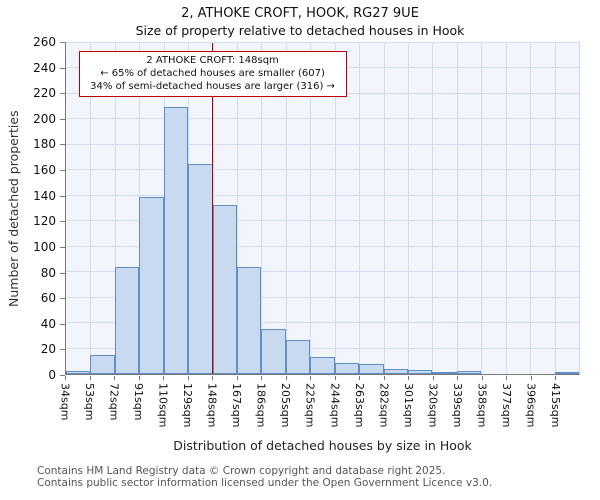 The height and width of the screenshot is (500, 600). I want to click on x-tick-label: 186sqm, so click(261, 405).